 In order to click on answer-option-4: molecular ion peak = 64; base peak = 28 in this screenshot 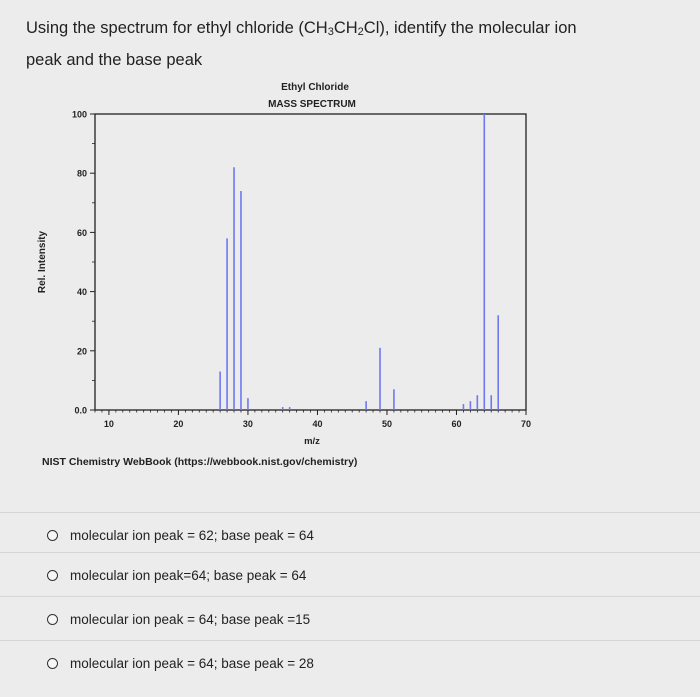, I will do `click(350, 662)`.